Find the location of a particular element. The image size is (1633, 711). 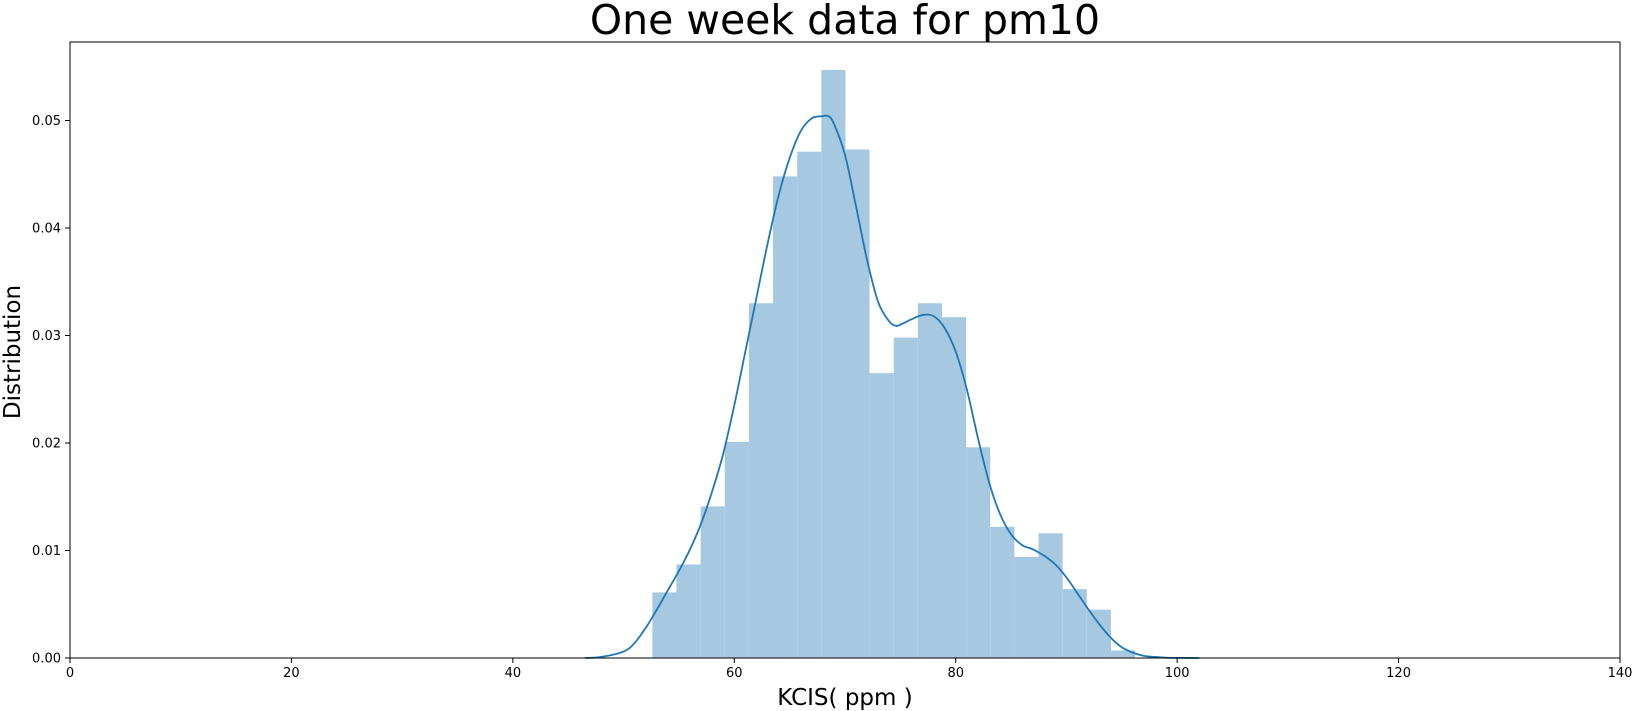

chart-title: One week data for pm10 is located at coordinates (845, 22).